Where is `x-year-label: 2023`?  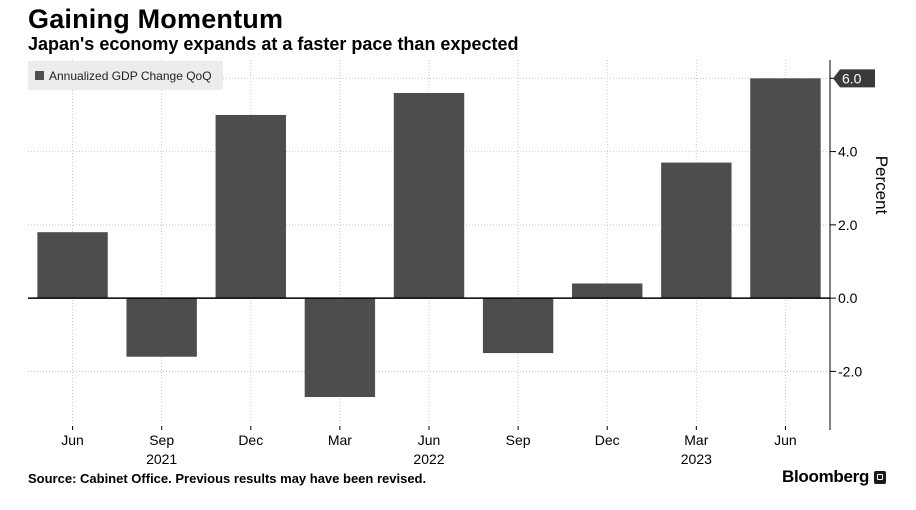 x-year-label: 2023 is located at coordinates (696, 459).